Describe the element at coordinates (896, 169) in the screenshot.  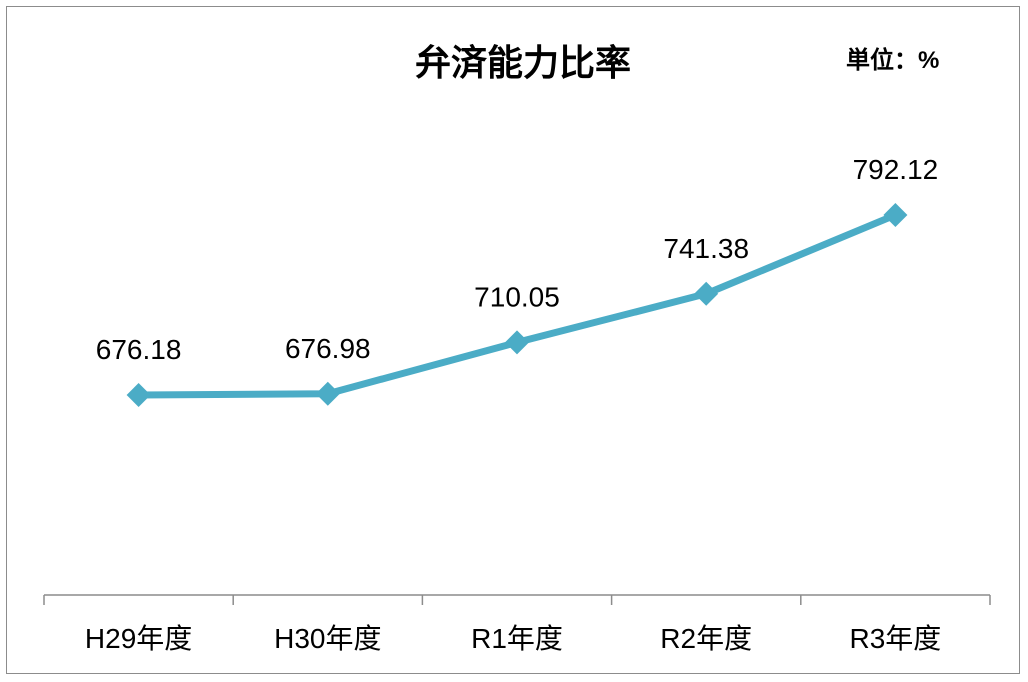
I see `data-label: 792.12` at that location.